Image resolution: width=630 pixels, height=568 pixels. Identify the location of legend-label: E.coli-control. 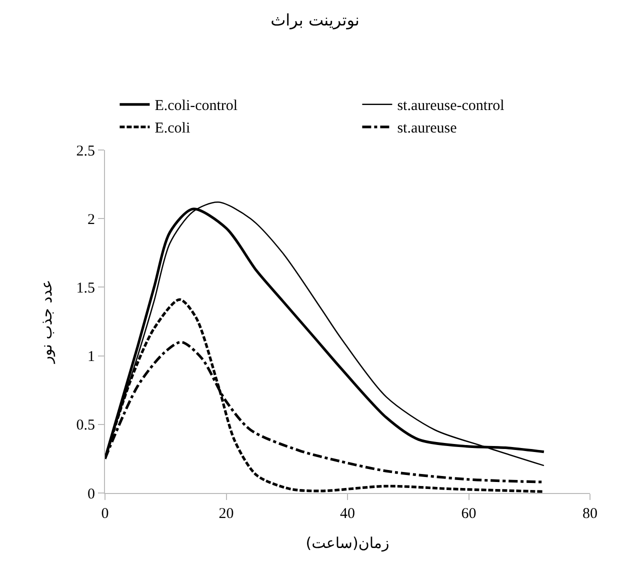
(196, 106).